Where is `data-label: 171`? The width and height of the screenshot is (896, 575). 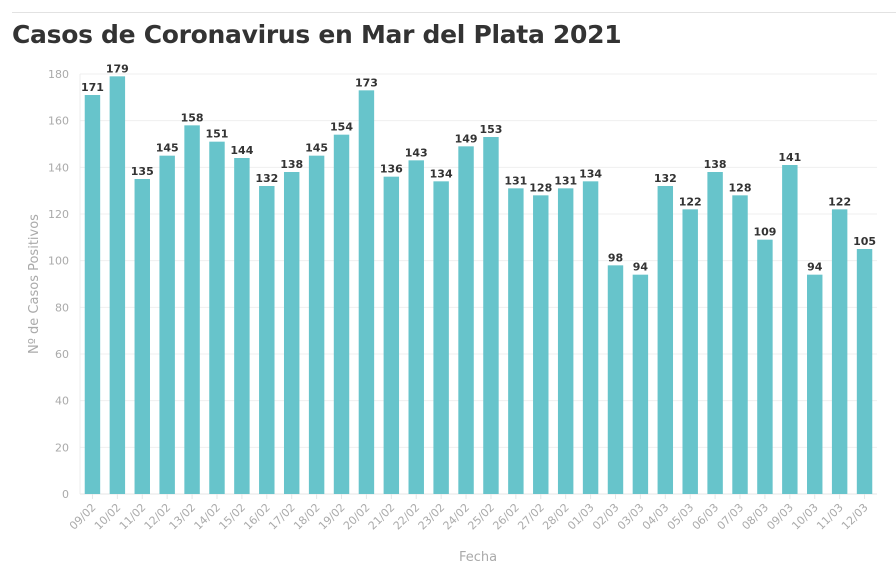
data-label: 171 is located at coordinates (92, 87).